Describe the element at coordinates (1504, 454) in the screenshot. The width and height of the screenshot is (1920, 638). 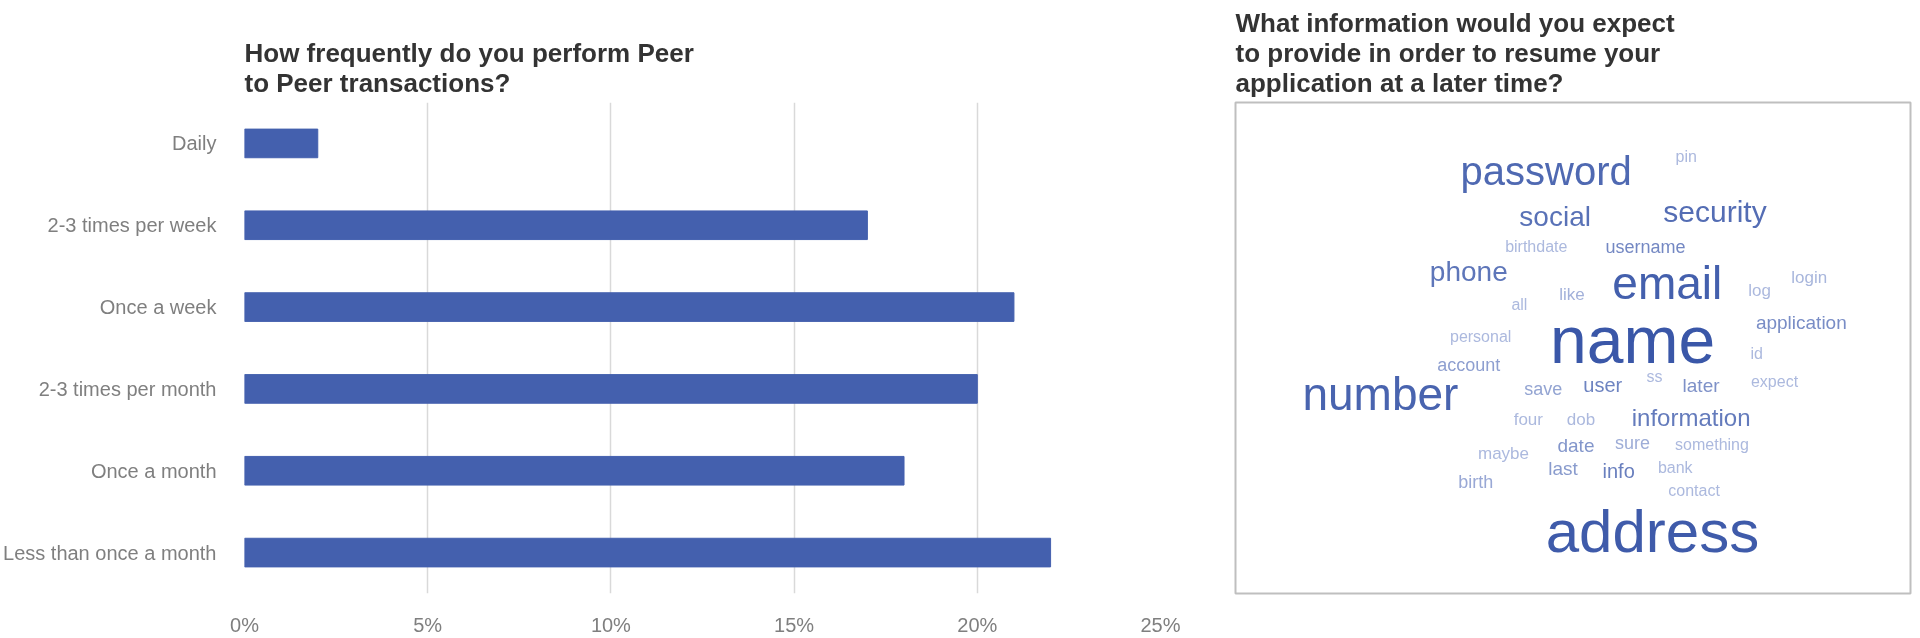
I see `text: maybe` at that location.